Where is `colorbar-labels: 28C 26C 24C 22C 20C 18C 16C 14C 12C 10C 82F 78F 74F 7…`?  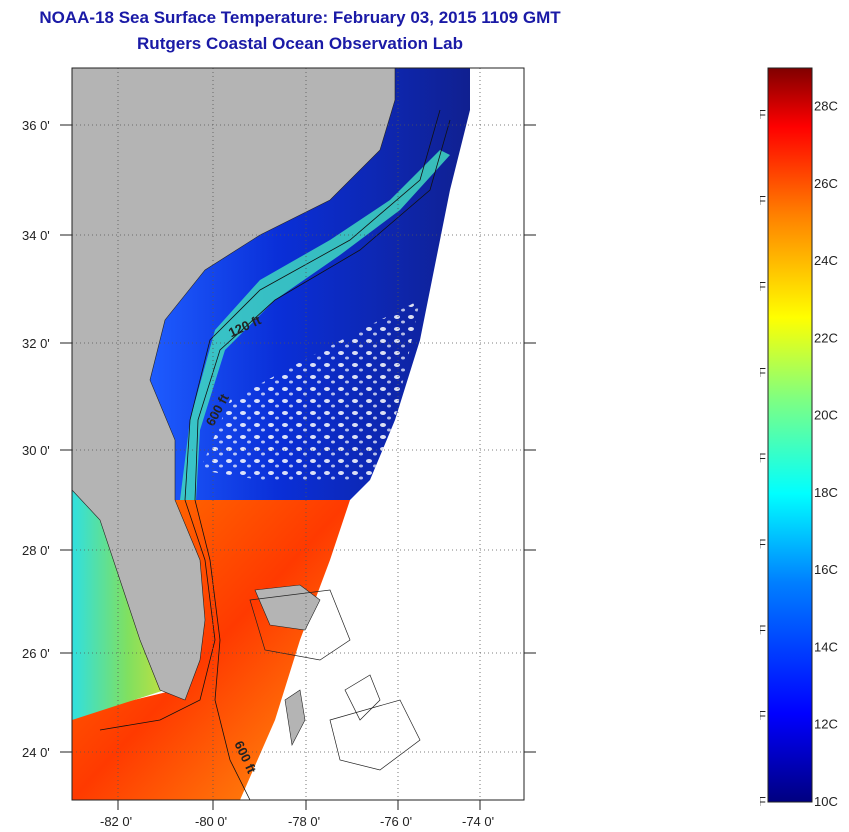
colorbar-labels: 28C 26C 24C 22C 20C 18C 16C 14C 12C 10C 82F 78F 74F 7… is located at coordinates (799, 454).